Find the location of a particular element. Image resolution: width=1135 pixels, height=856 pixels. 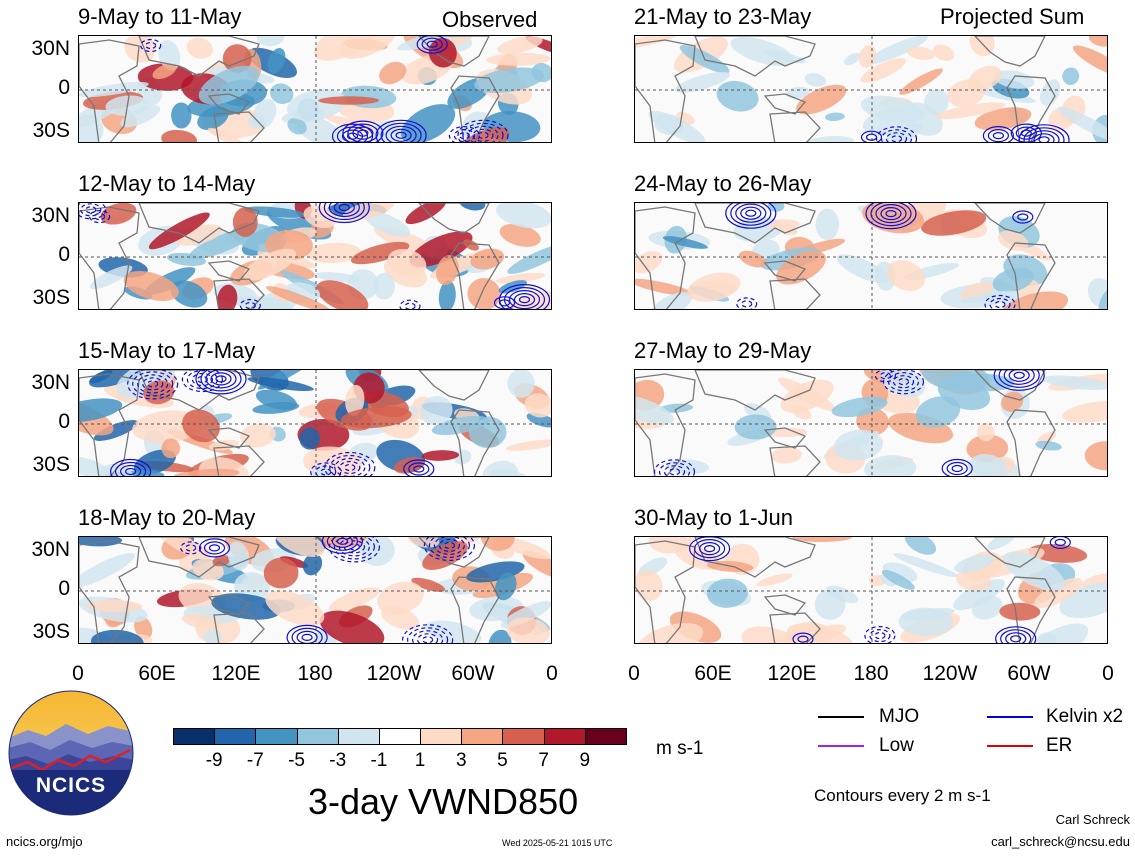

legend-label-kelvin: Kelvin x2 is located at coordinates (1085, 716).